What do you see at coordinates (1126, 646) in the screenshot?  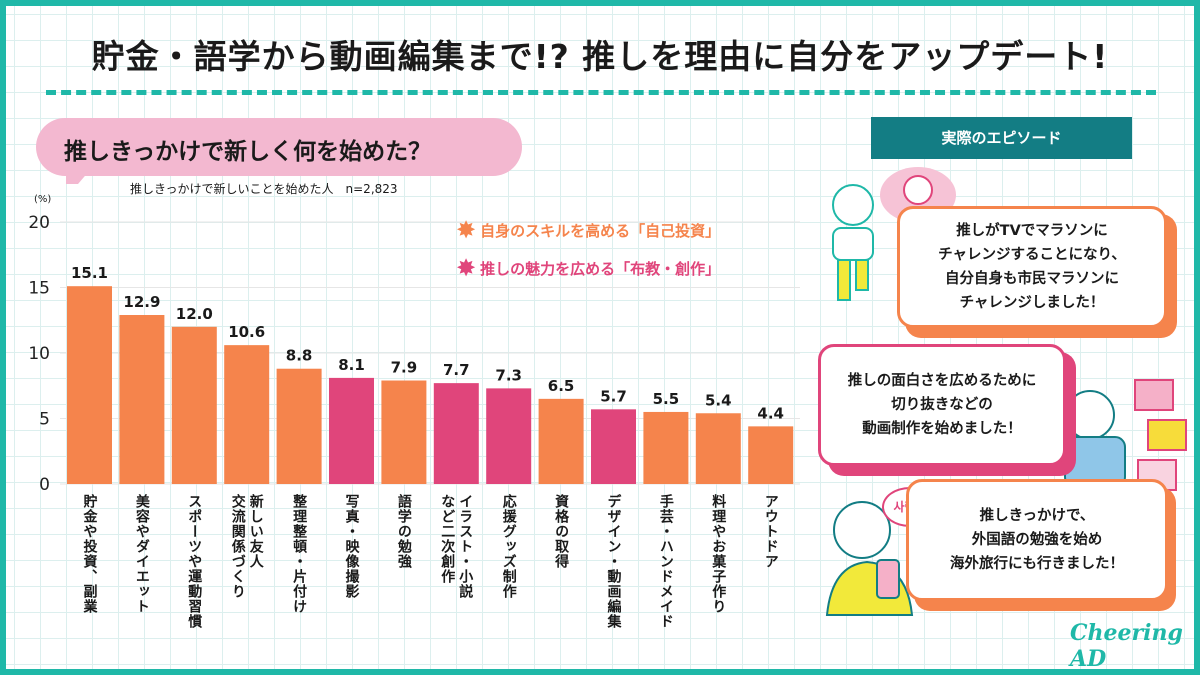 I see `cheeringad-logo: Cheering AD` at bounding box center [1126, 646].